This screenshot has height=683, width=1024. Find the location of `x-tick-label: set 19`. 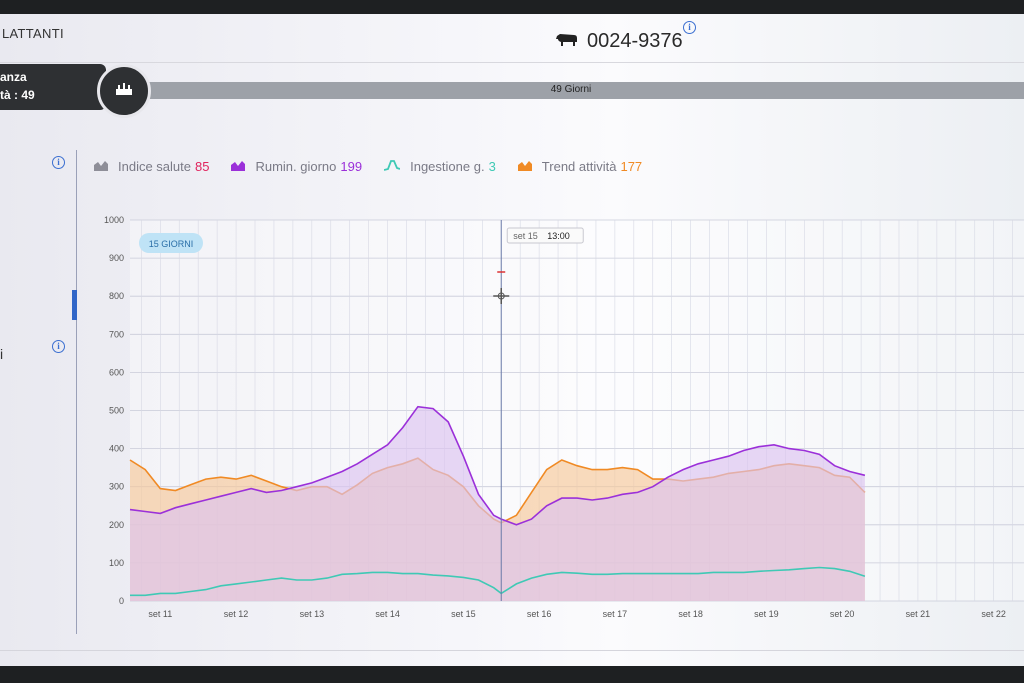

x-tick-label: set 19 is located at coordinates (766, 614).